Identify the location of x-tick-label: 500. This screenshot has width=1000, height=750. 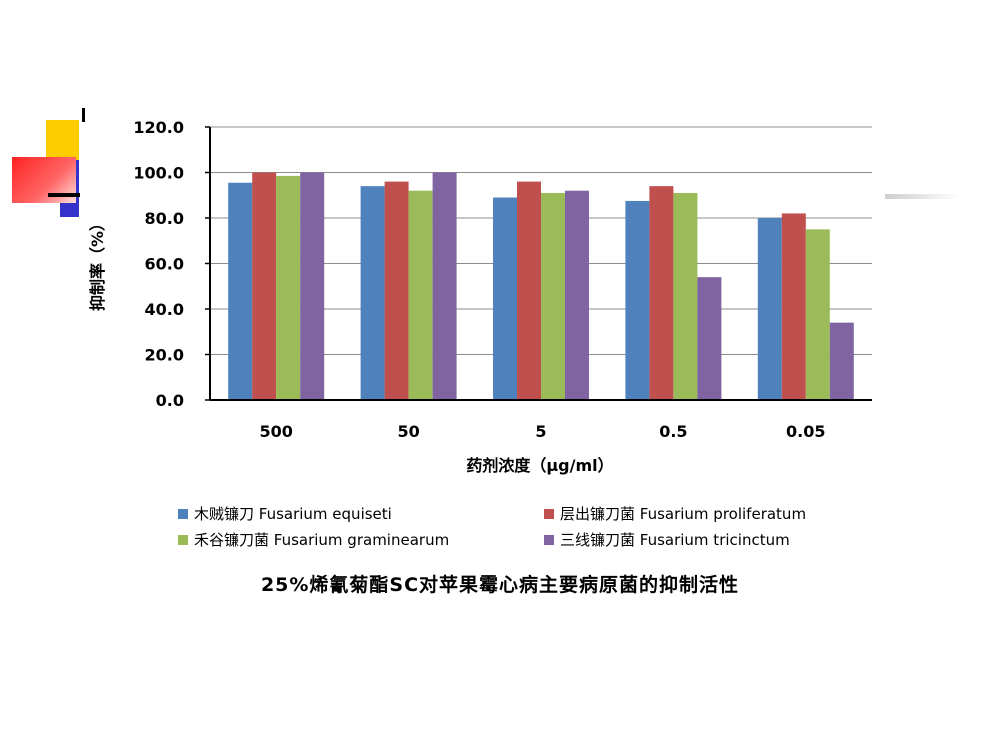
(275, 431).